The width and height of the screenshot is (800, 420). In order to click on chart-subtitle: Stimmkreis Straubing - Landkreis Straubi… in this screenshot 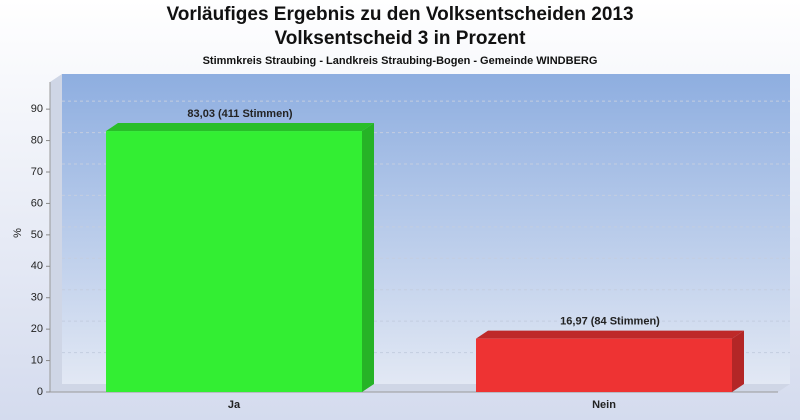, I will do `click(400, 61)`.